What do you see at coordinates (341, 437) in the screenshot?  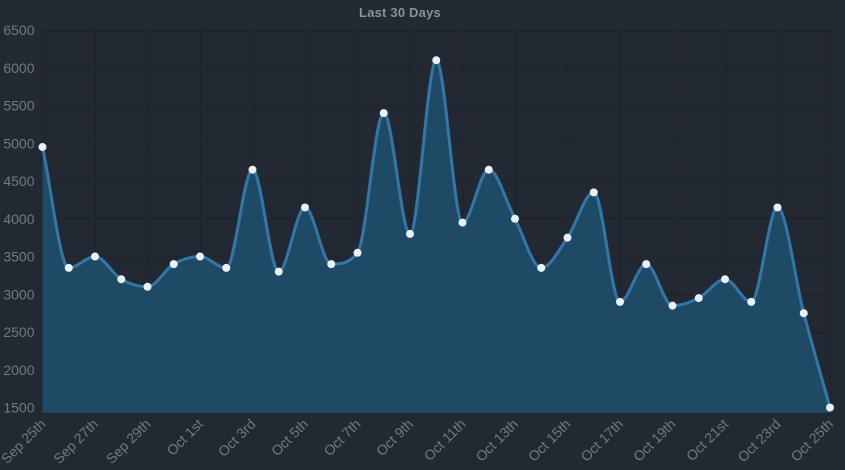 I see `x-tick-label: Oct 7th` at bounding box center [341, 437].